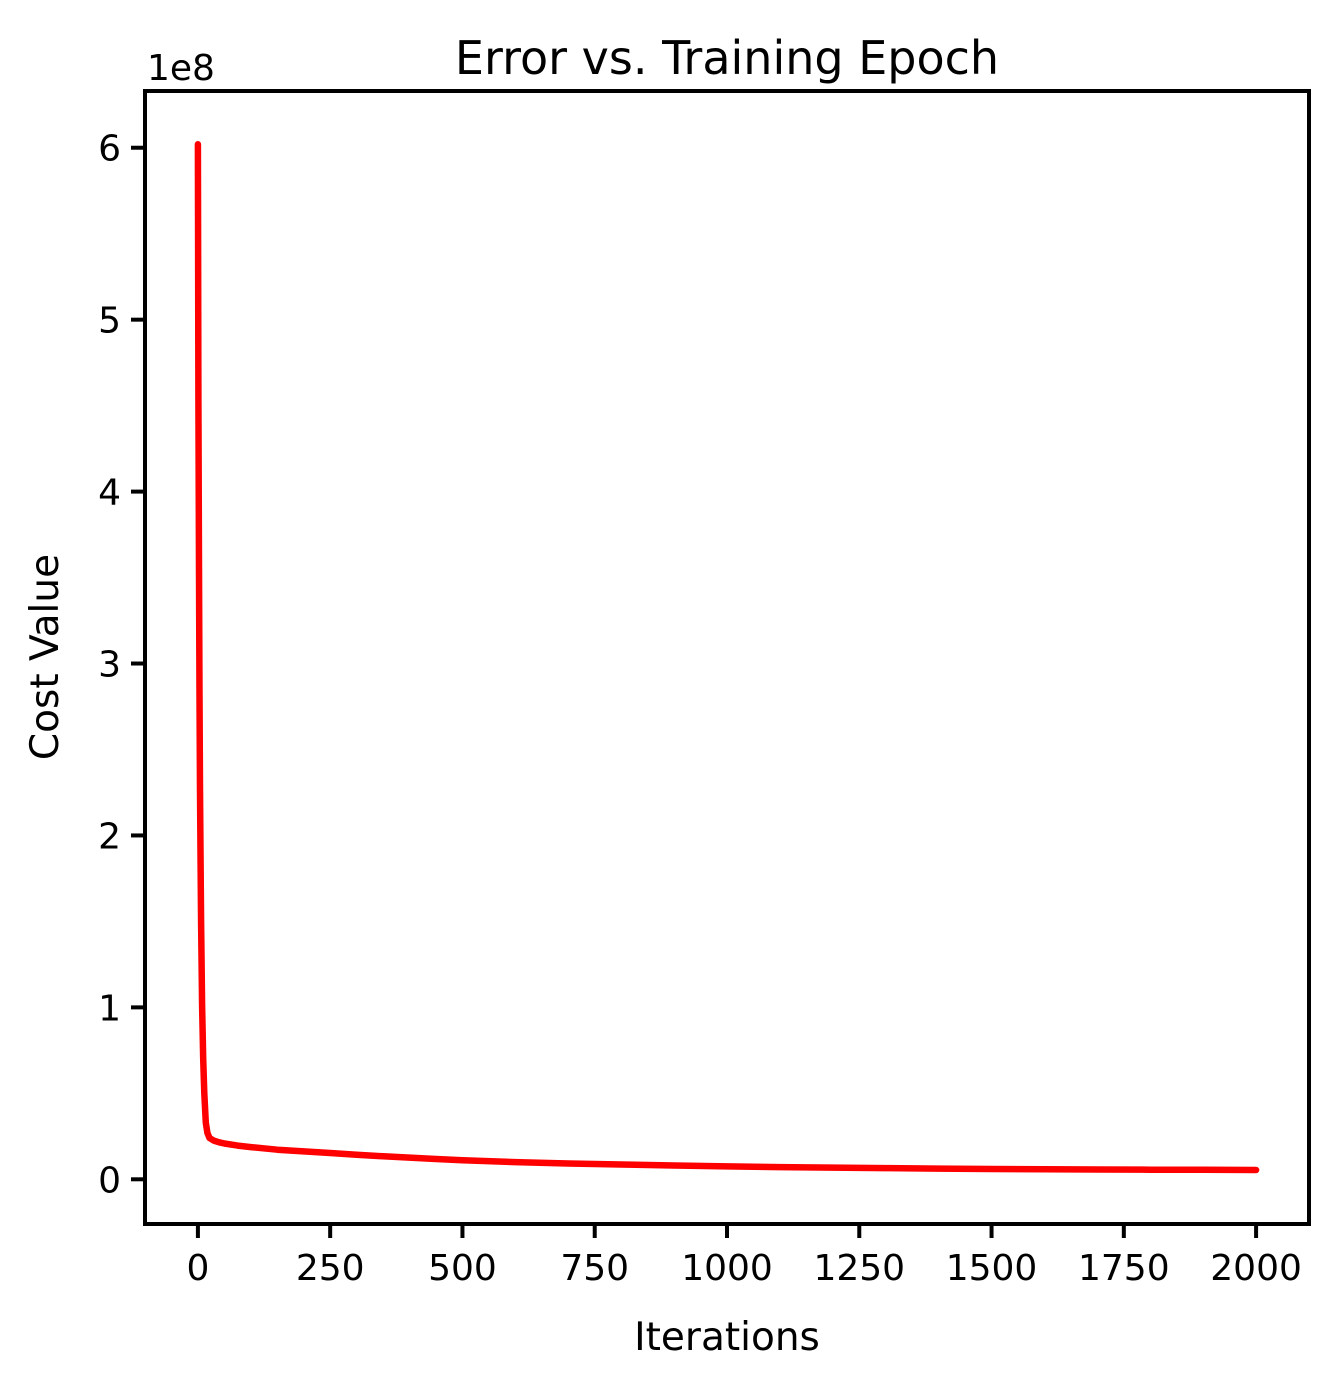  What do you see at coordinates (859, 1268) in the screenshot?
I see `x-tick-label: 1250` at bounding box center [859, 1268].